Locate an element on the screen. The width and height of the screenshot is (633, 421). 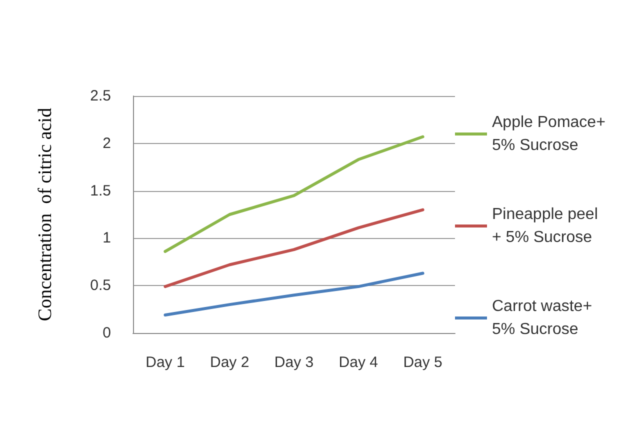
y-tick-label: 1.5 is located at coordinates (100, 191).